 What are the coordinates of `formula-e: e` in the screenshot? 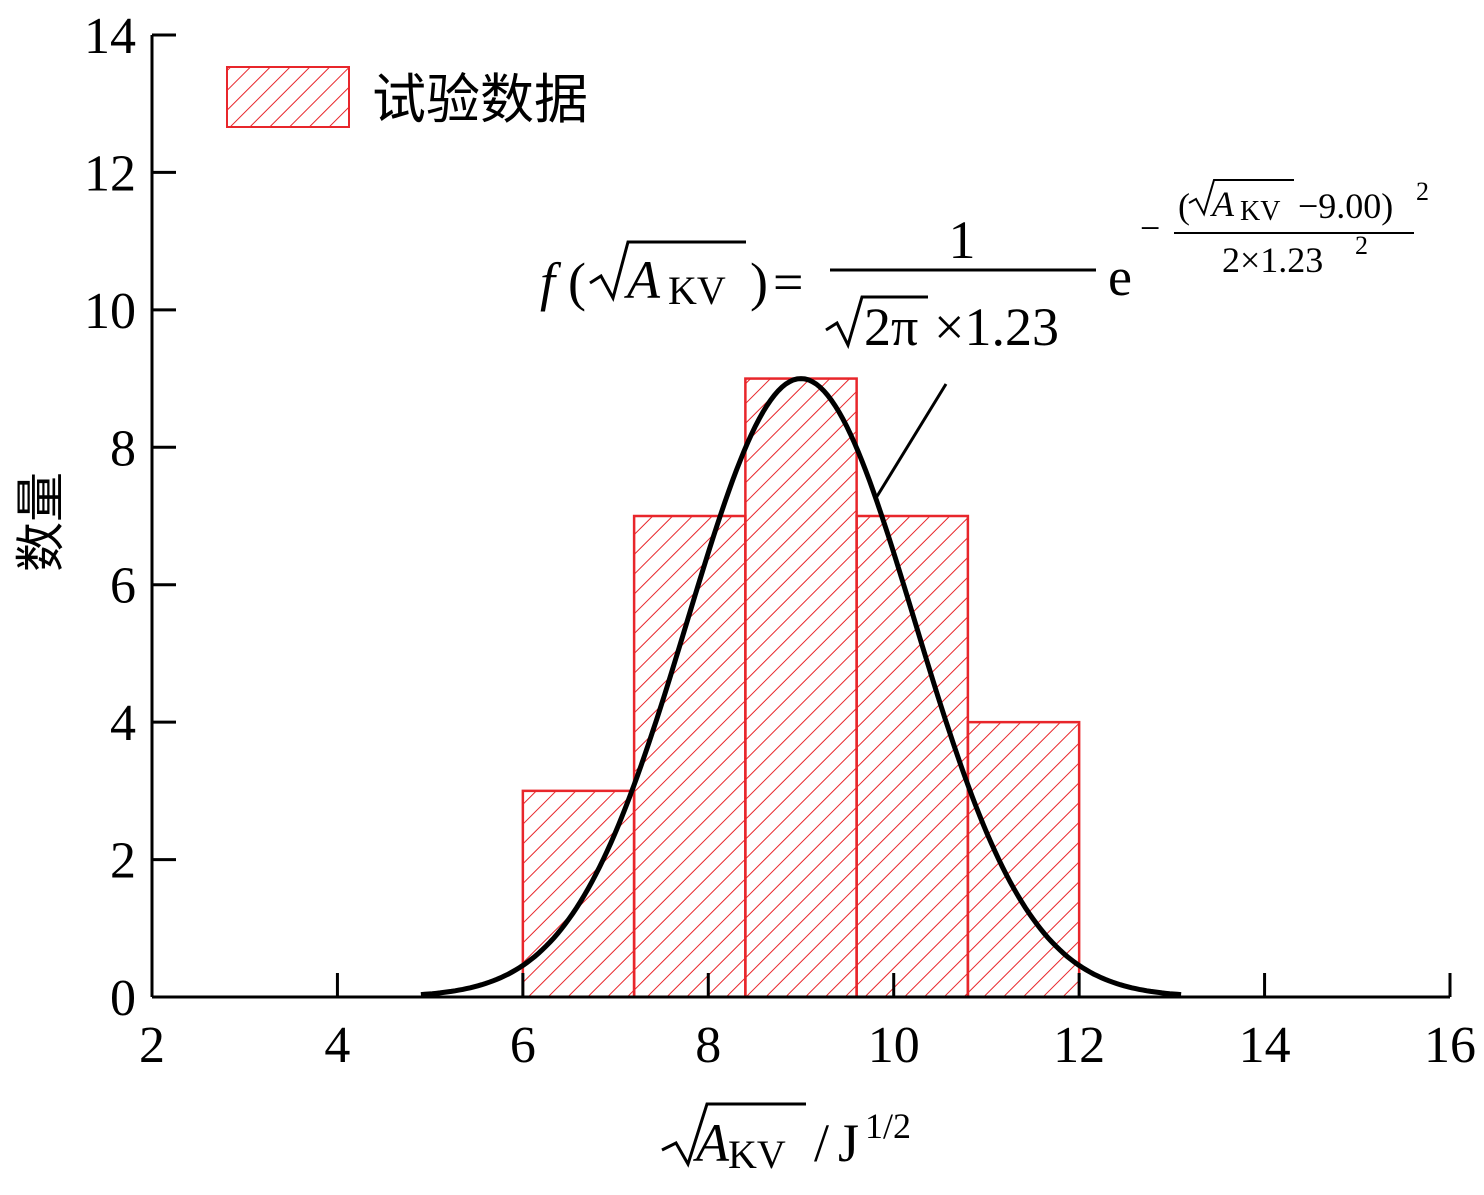 It's located at (1120, 277).